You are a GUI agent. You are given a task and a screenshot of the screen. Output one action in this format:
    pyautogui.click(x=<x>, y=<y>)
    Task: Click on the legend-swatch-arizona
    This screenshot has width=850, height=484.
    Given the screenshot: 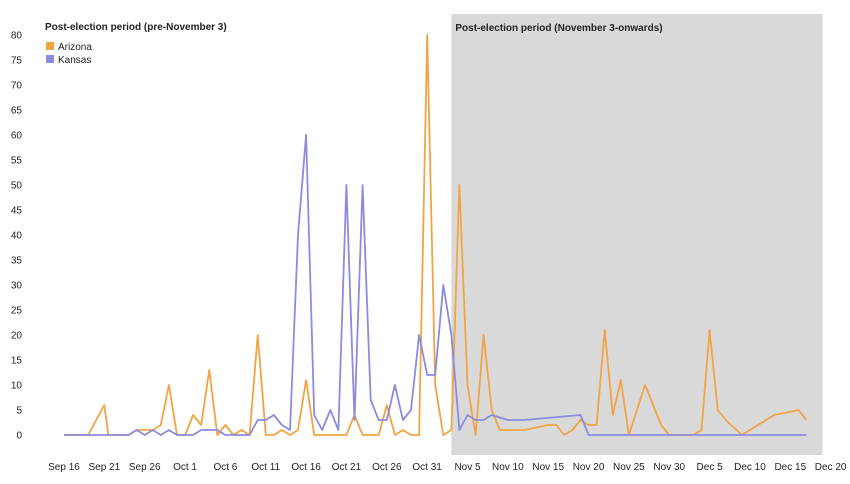 What is the action you would take?
    pyautogui.click(x=50, y=46)
    